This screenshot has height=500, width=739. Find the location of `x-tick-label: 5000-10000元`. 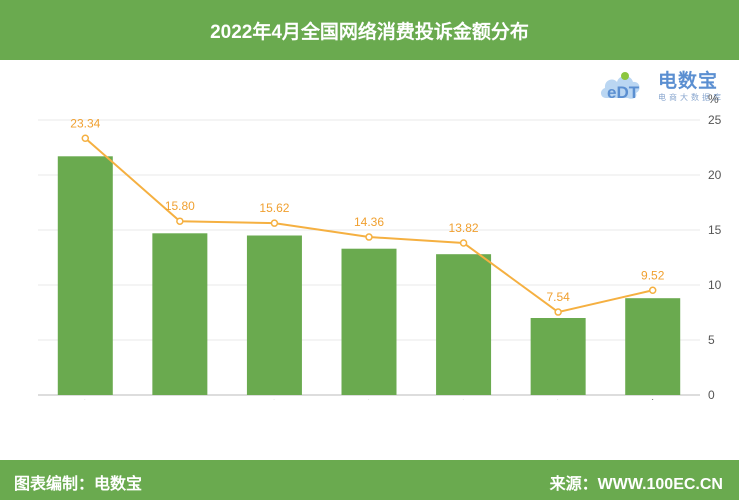

x-tick-label: 5000-10000元 is located at coordinates (351, 399).